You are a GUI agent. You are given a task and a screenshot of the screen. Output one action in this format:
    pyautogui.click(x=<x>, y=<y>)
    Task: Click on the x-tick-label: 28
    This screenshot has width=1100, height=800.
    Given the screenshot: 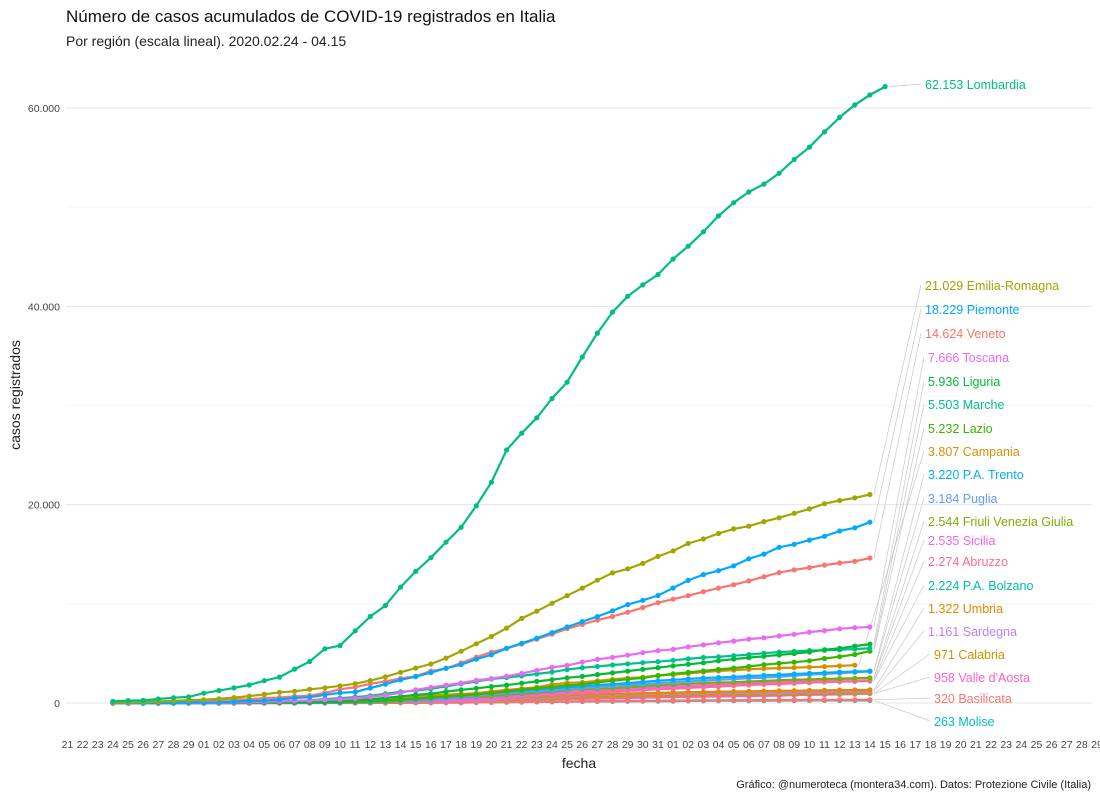 What is the action you would take?
    pyautogui.click(x=613, y=745)
    